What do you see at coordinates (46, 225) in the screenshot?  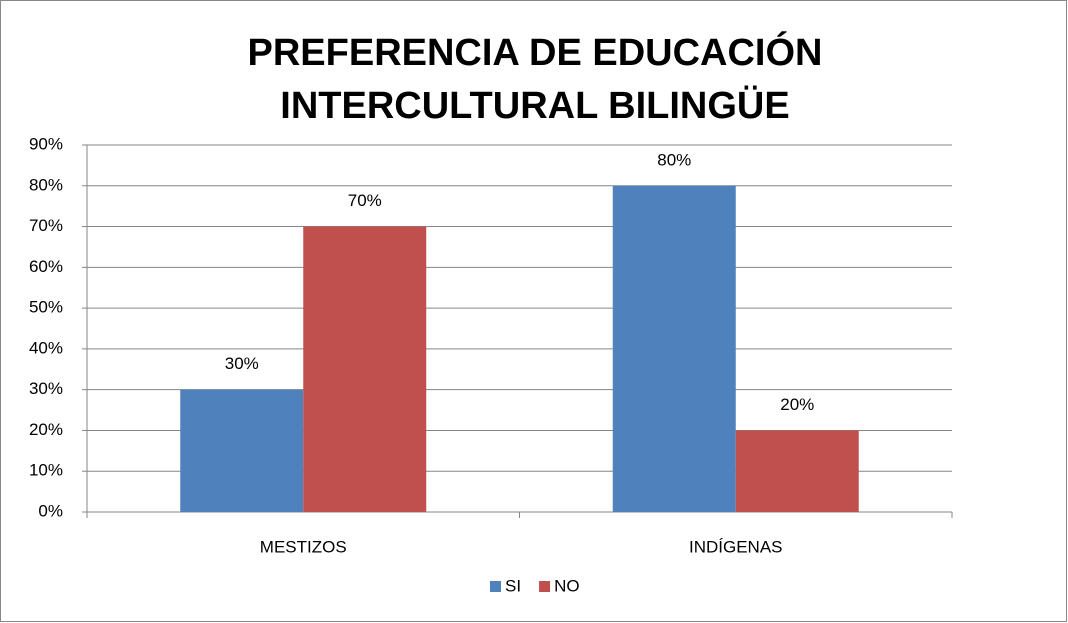 I see `y-tick-label: 70%` at bounding box center [46, 225].